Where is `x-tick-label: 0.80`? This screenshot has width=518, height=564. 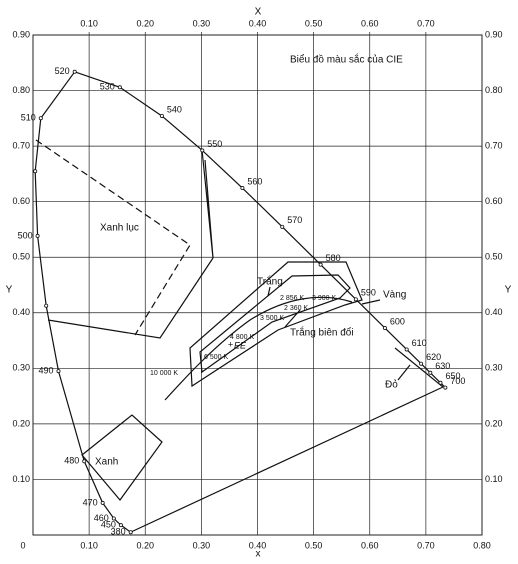 x-tick-label: 0.80 is located at coordinates (482, 545).